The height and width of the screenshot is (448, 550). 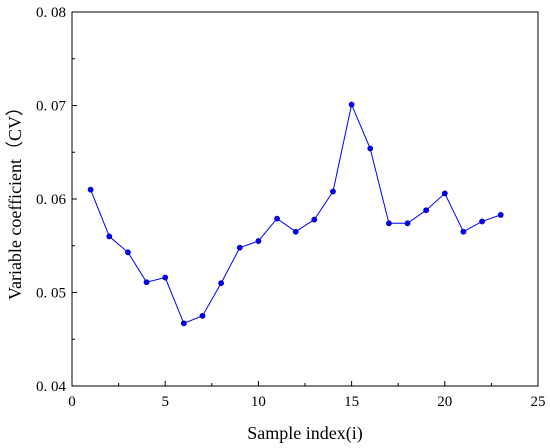 I want to click on x-tick-label: 5, so click(x=165, y=402).